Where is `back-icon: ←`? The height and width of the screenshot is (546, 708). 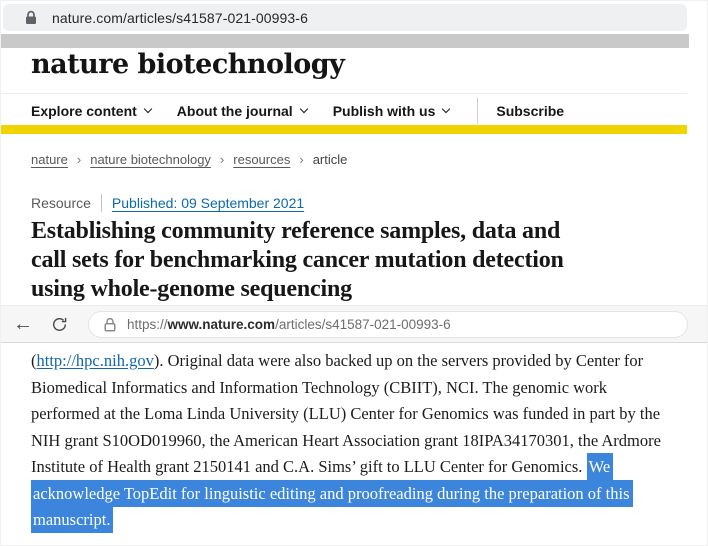 back-icon: ← is located at coordinates (23, 324).